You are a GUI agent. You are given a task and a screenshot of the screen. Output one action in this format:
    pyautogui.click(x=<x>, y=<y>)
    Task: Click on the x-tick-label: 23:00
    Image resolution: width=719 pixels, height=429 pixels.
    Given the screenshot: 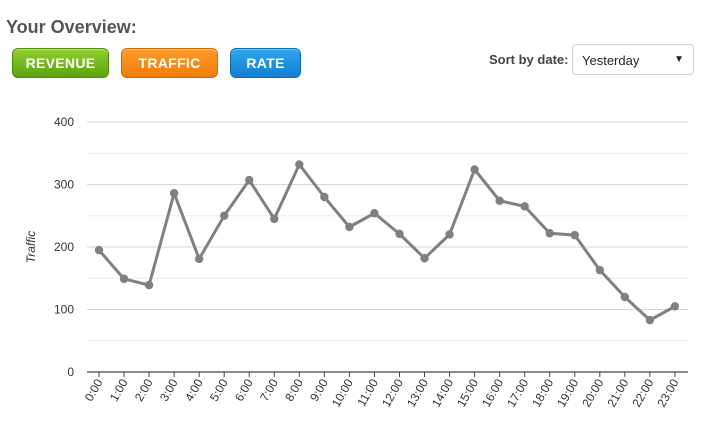 What is the action you would take?
    pyautogui.click(x=667, y=392)
    